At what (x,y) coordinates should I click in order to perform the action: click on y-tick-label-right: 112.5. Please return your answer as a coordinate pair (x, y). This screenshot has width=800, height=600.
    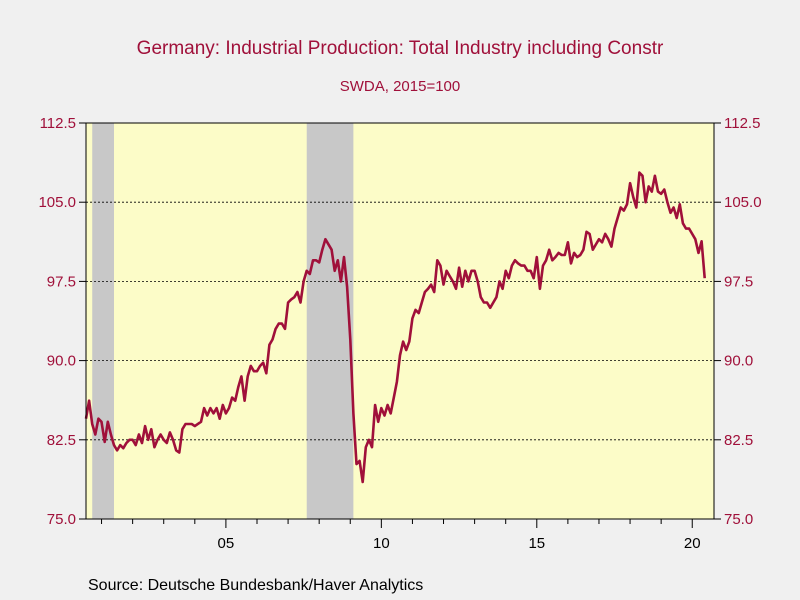
    Looking at the image, I should click on (742, 123).